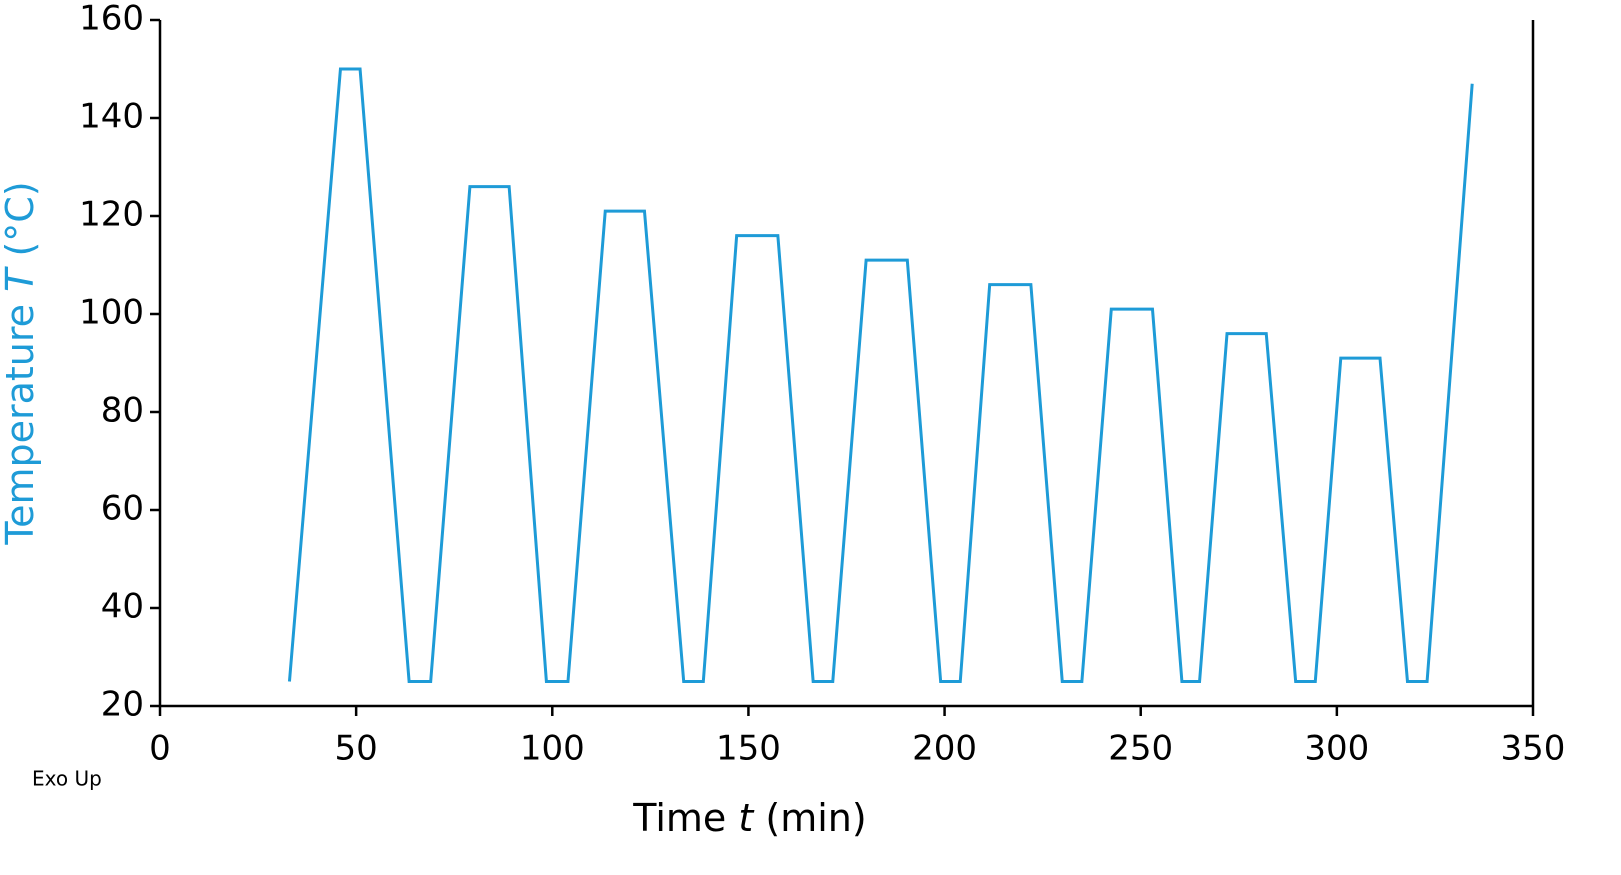 The image size is (1621, 875). I want to click on y-label-symbol: T, so click(21, 279).